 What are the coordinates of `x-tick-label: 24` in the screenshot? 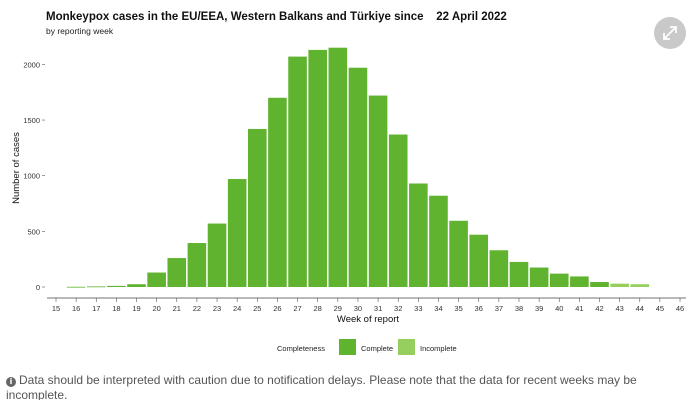 It's located at (237, 308).